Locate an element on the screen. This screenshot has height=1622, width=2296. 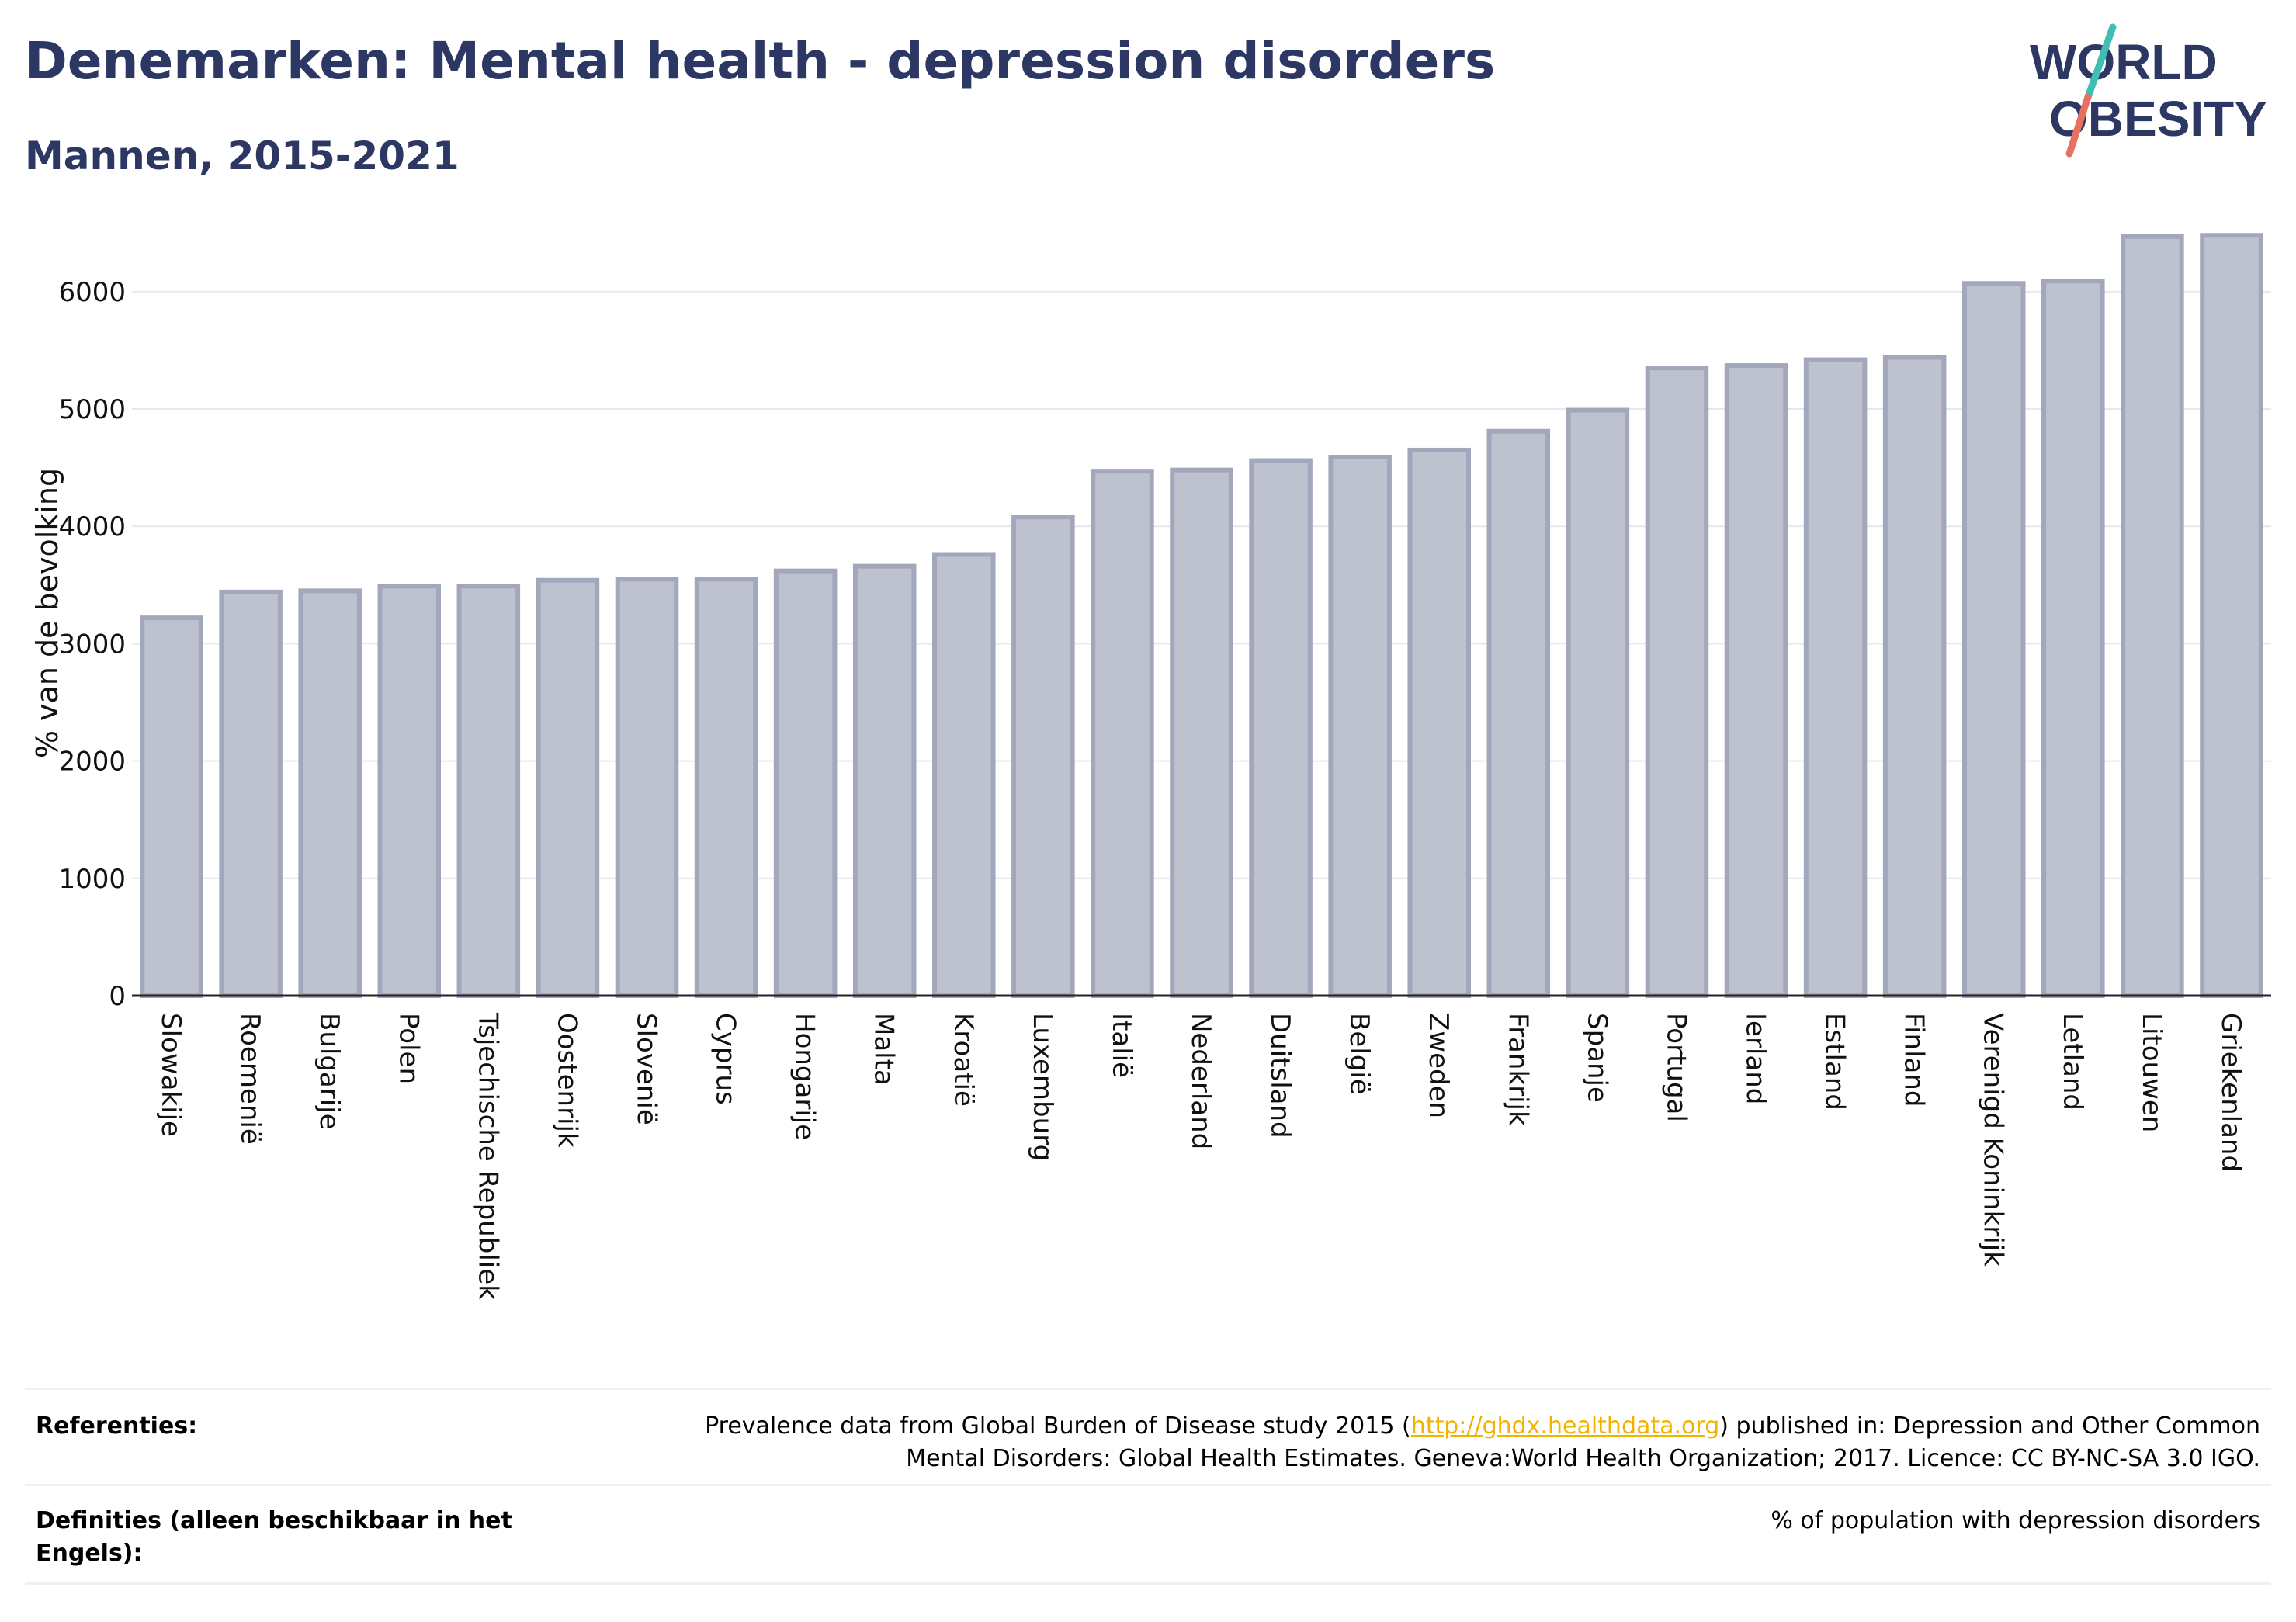
y-axis-label: % van de bevolking is located at coordinates (47, 613).